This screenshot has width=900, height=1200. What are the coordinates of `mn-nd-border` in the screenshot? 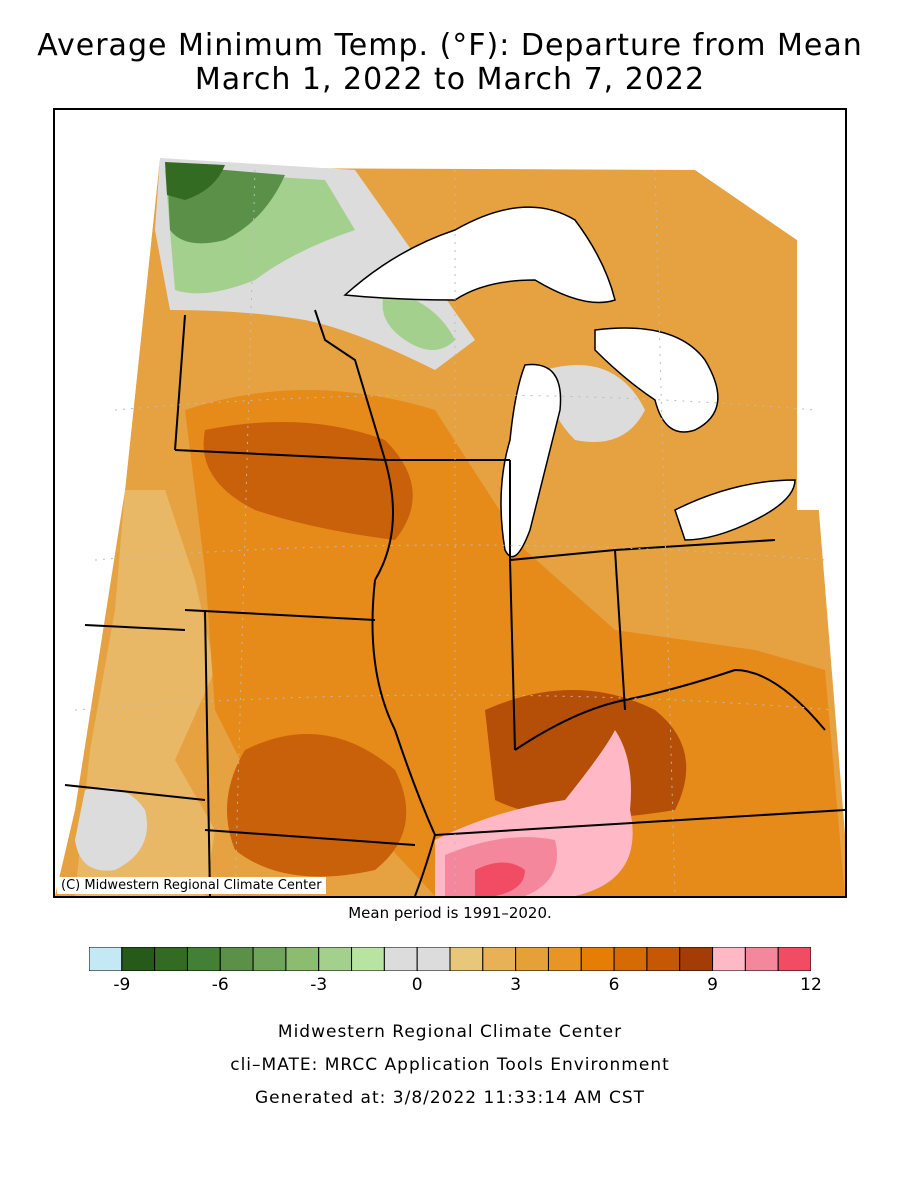 It's located at (180, 382).